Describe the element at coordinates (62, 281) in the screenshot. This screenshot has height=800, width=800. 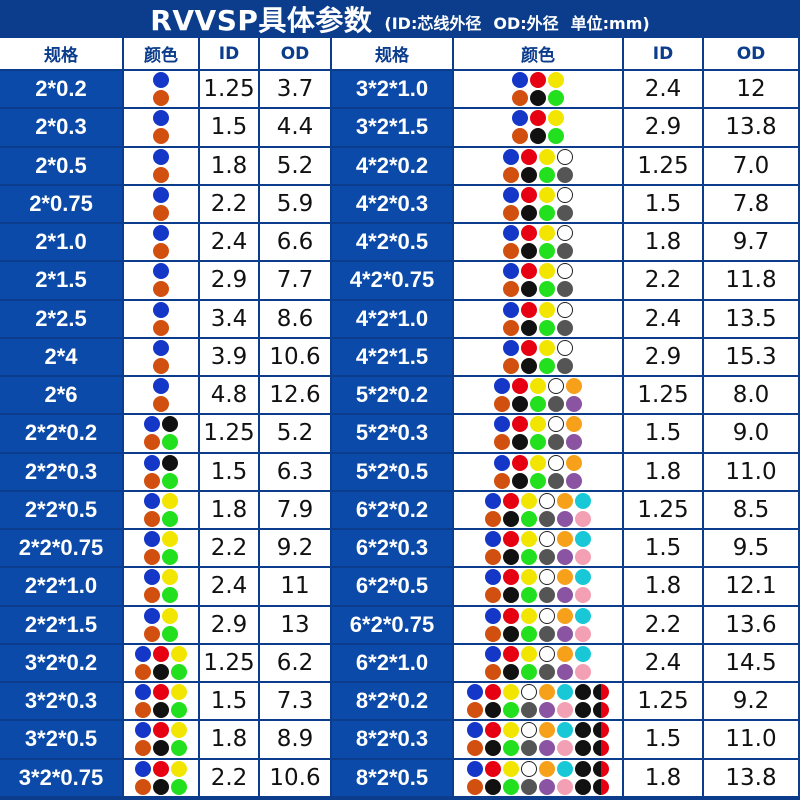
I see `spec-cell-left: 2*1.5` at that location.